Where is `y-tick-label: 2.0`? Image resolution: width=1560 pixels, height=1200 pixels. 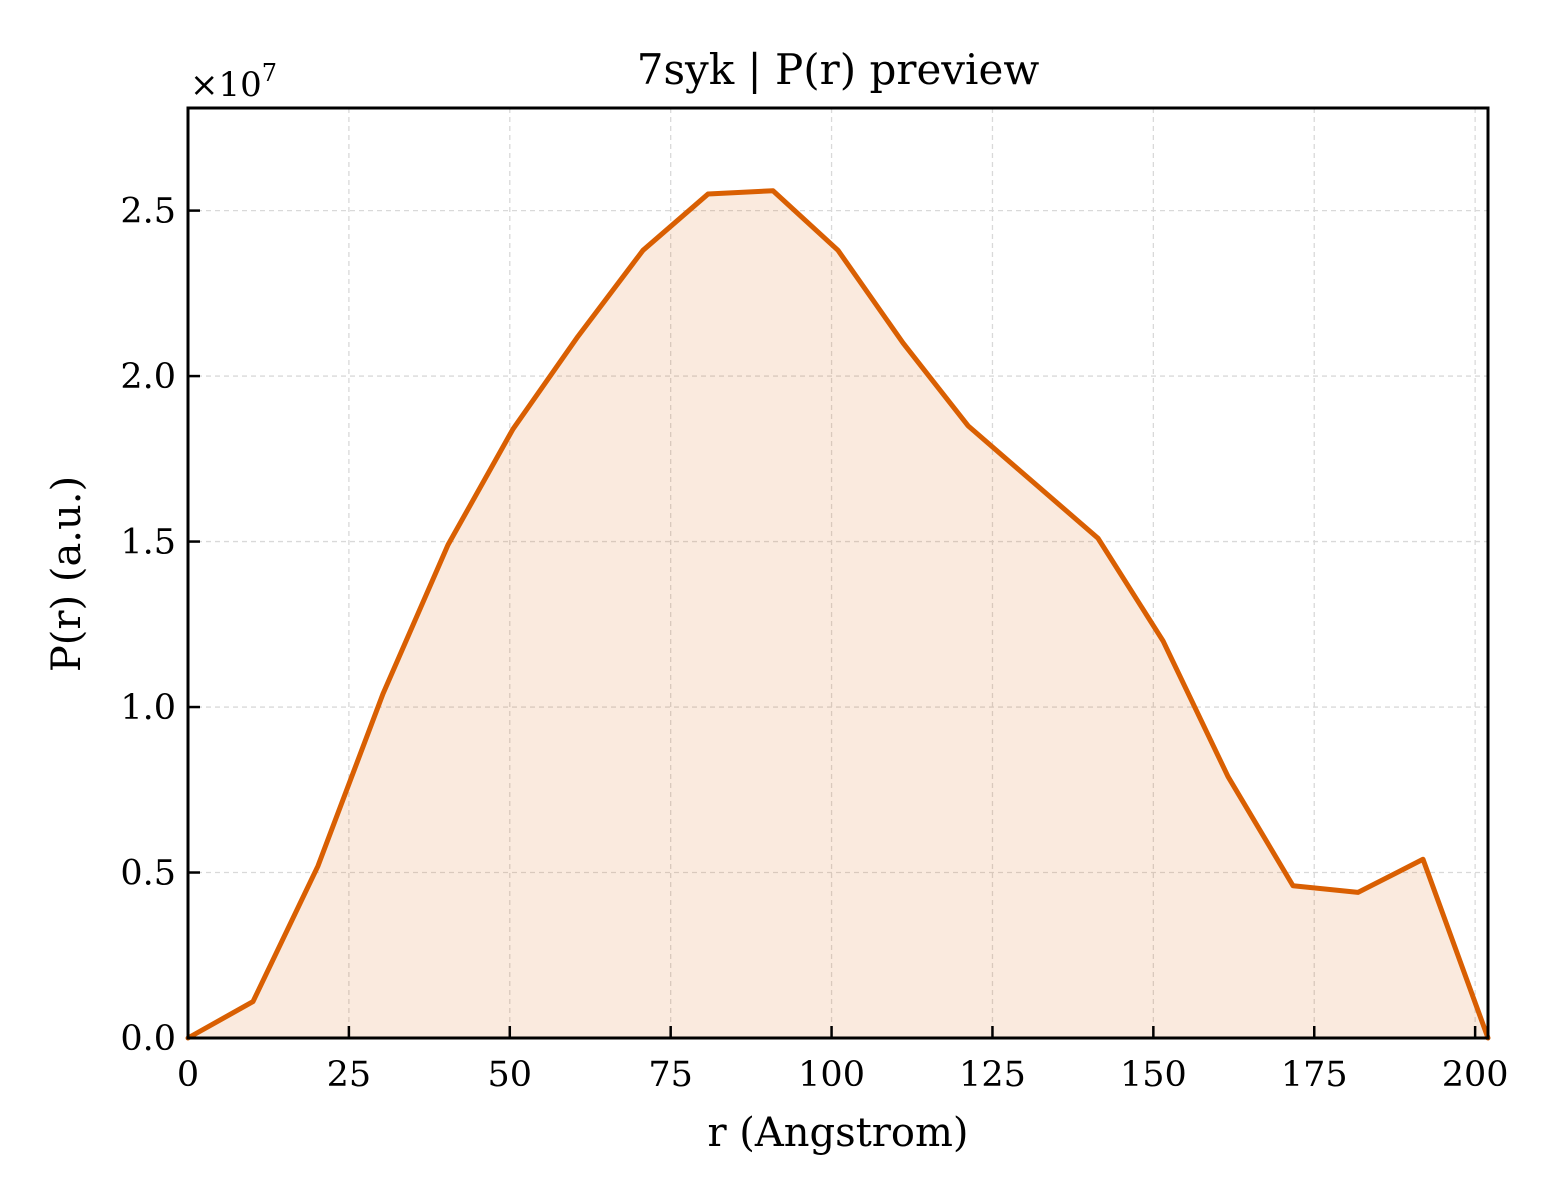
y-tick-label: 2.0 is located at coordinates (148, 377).